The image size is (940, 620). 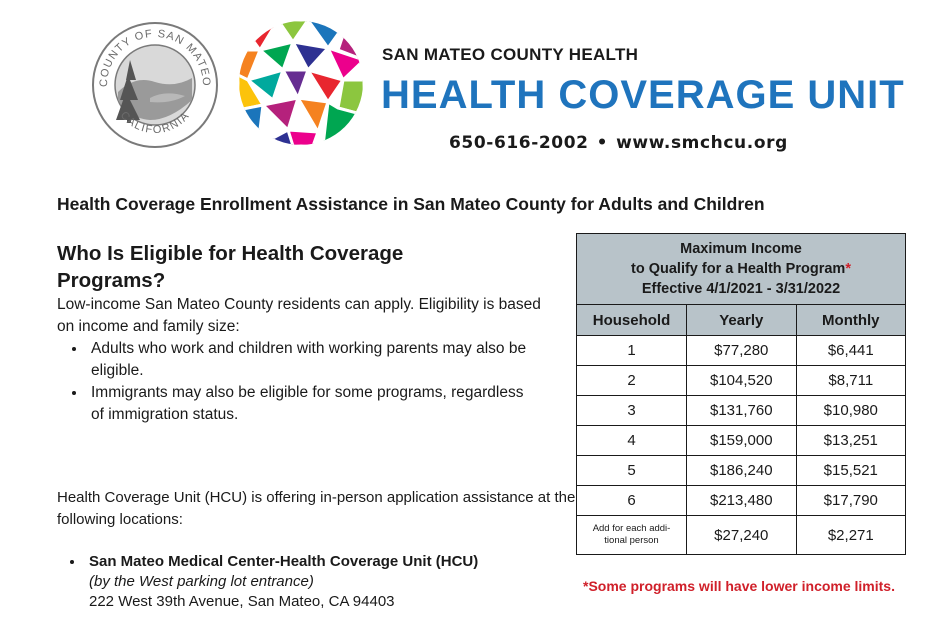 I want to click on yearly-cell: $159,000, so click(x=741, y=440).